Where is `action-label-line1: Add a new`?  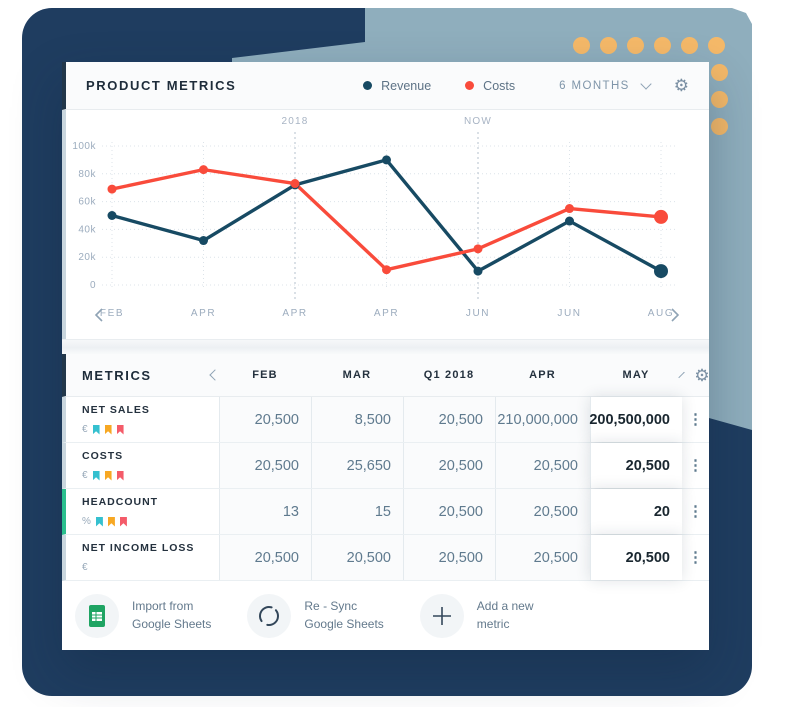 action-label-line1: Add a new is located at coordinates (505, 606).